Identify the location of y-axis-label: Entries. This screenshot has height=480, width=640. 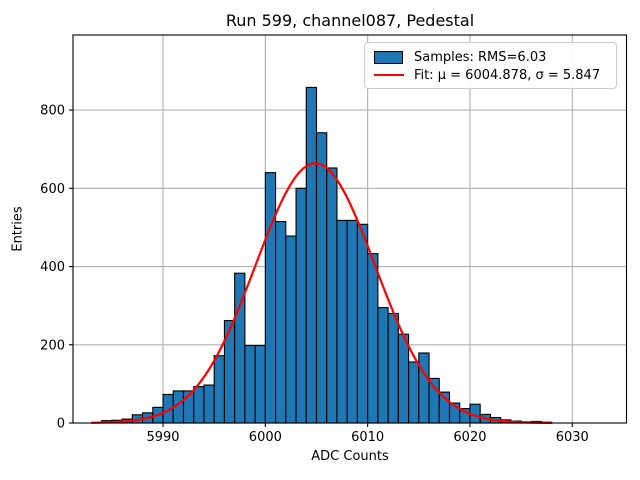
(18, 229).